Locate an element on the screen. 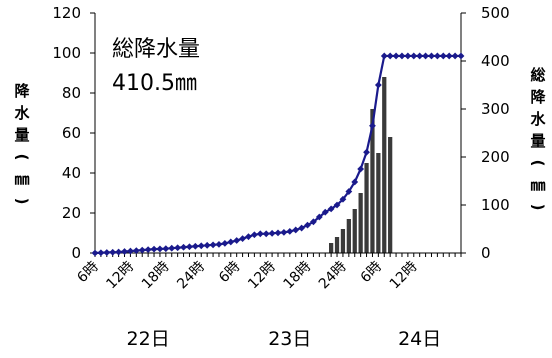 The image size is (552, 358). right-tick-label: 300 is located at coordinates (495, 109).